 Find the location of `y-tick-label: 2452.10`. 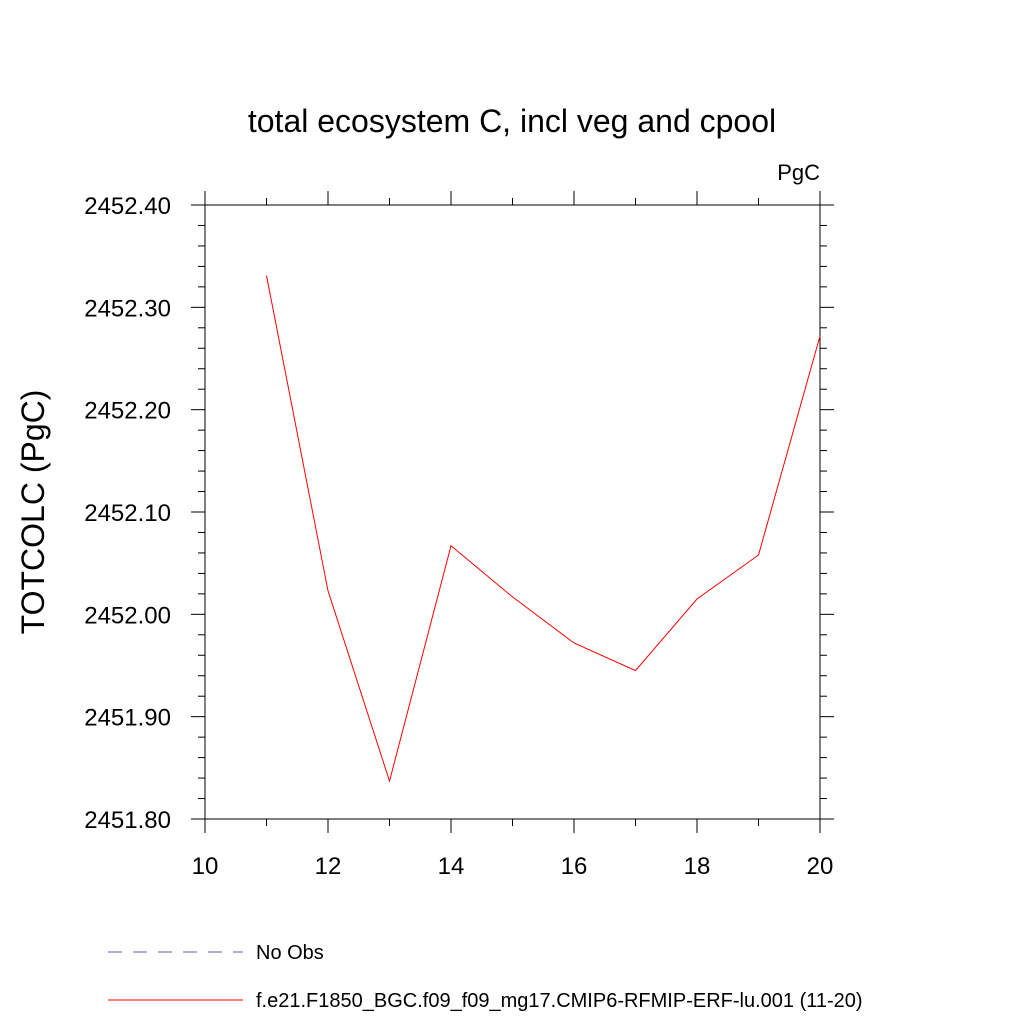

y-tick-label: 2452.10 is located at coordinates (127, 513).